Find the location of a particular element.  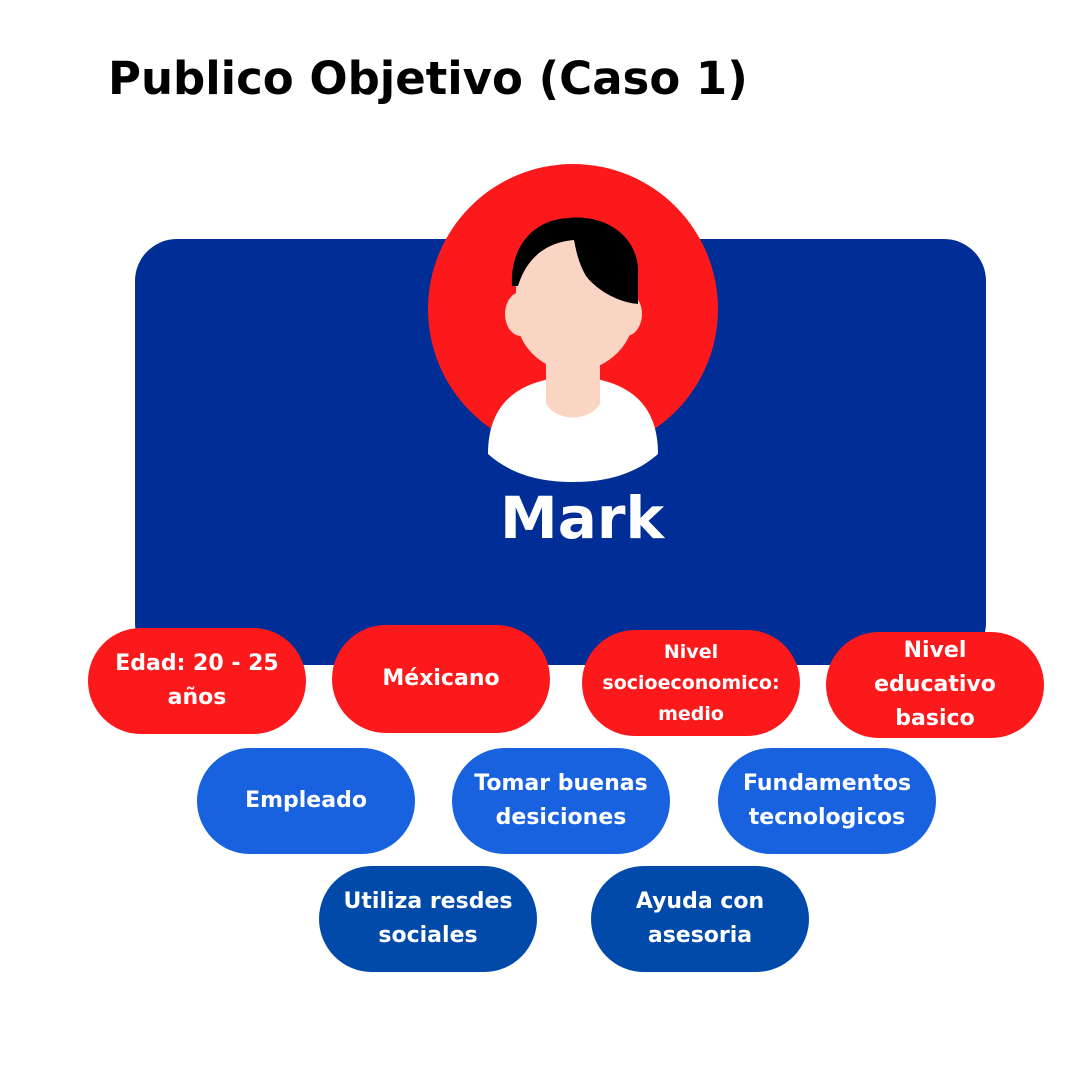

person-avatar-icon is located at coordinates (573, 323).